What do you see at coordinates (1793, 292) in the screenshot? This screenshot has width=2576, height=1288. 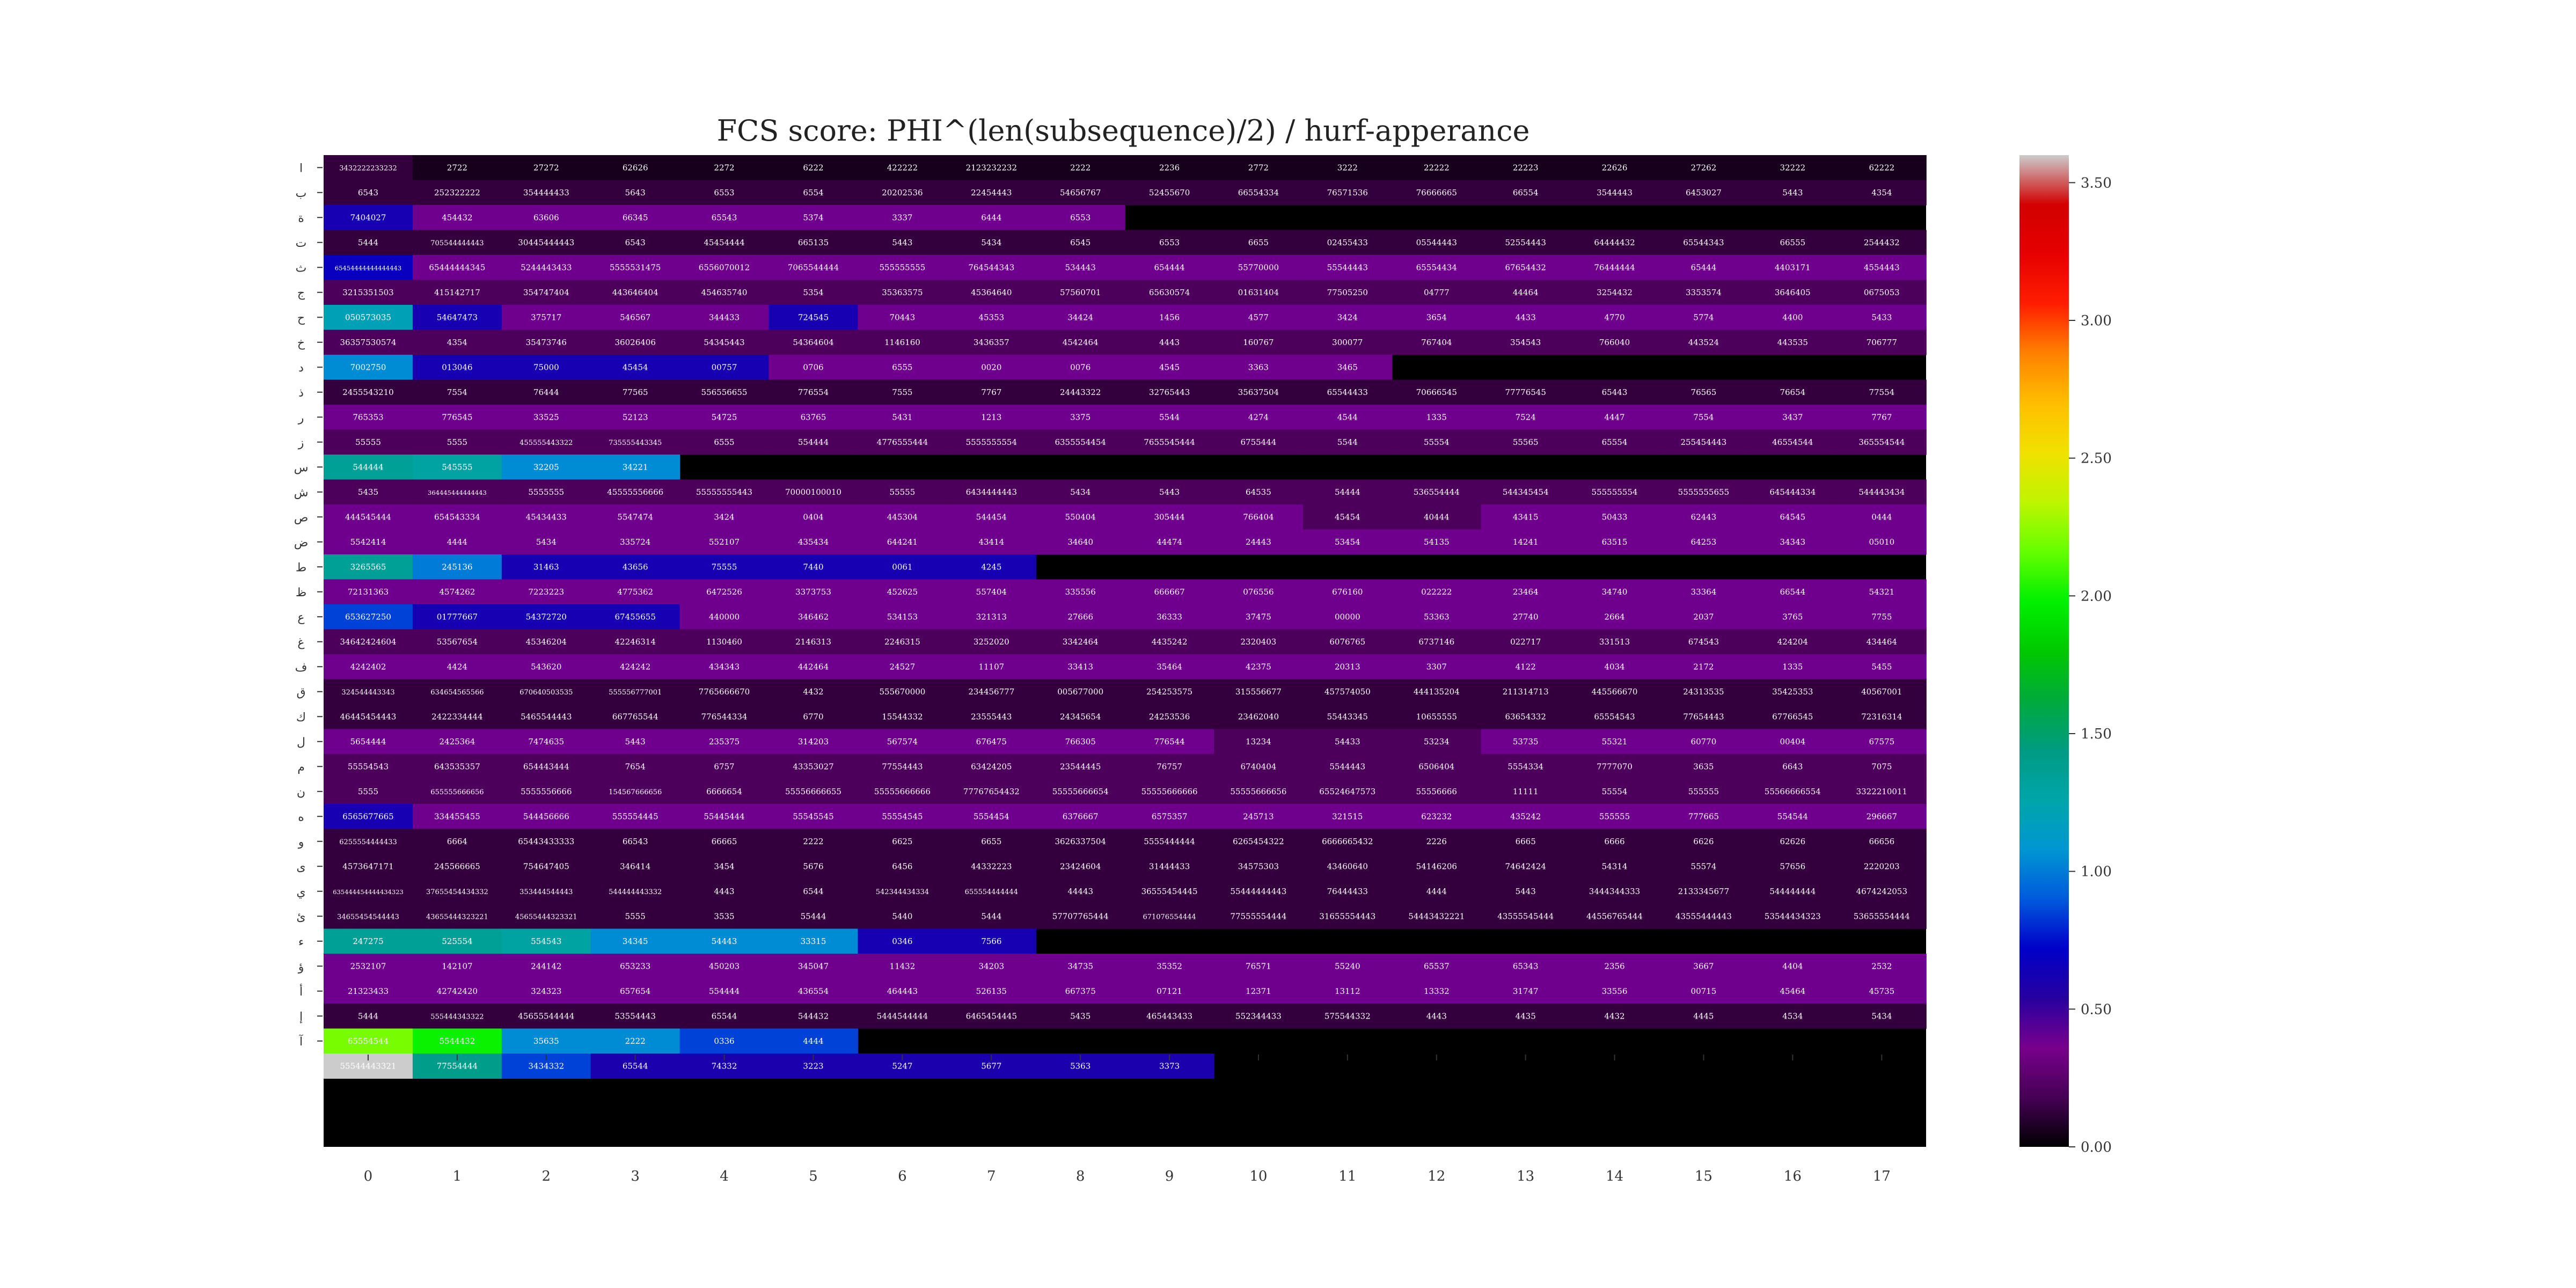 I see `cell-annotation: 3646405` at bounding box center [1793, 292].